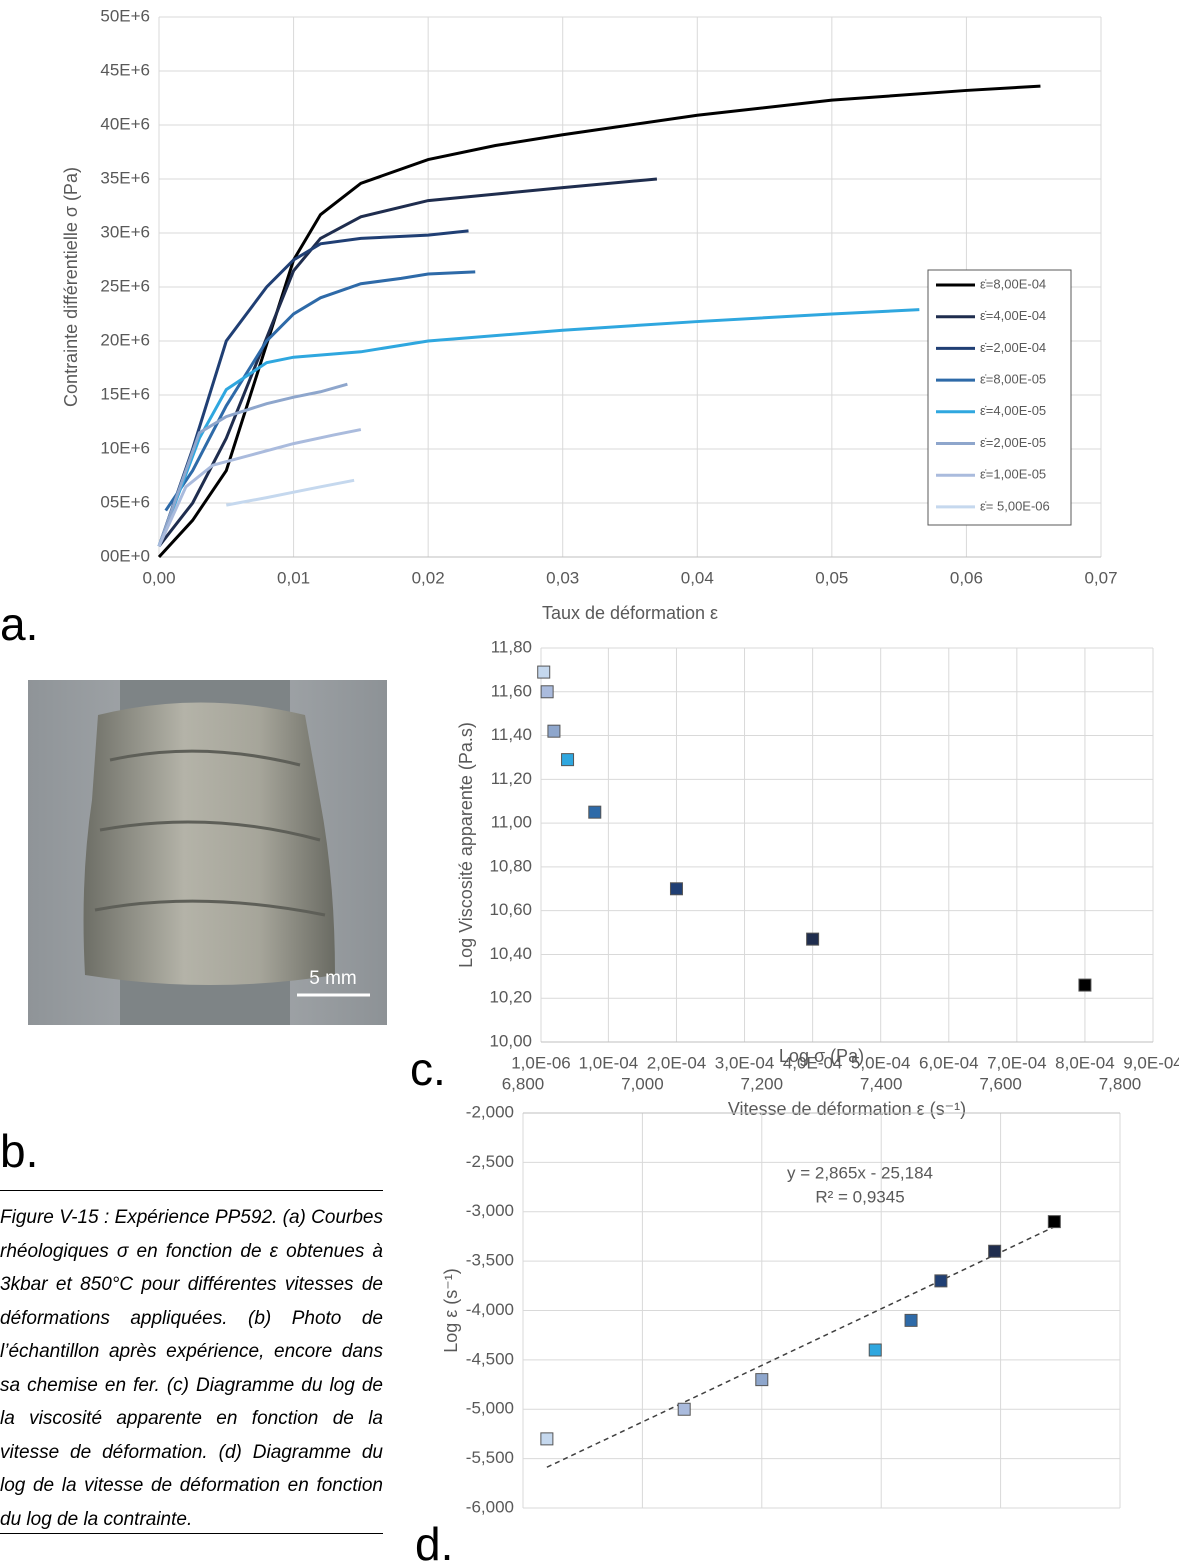 Image resolution: width=1179 pixels, height=1568 pixels. I want to click on y-tick-label: 10,80, so click(510, 865).